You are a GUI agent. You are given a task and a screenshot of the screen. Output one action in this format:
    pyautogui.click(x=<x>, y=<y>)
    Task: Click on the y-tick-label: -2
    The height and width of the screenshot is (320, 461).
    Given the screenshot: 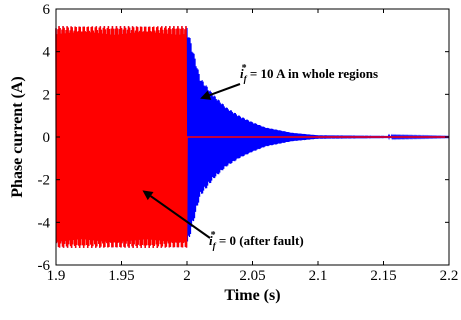 What is the action you would take?
    pyautogui.click(x=44, y=181)
    